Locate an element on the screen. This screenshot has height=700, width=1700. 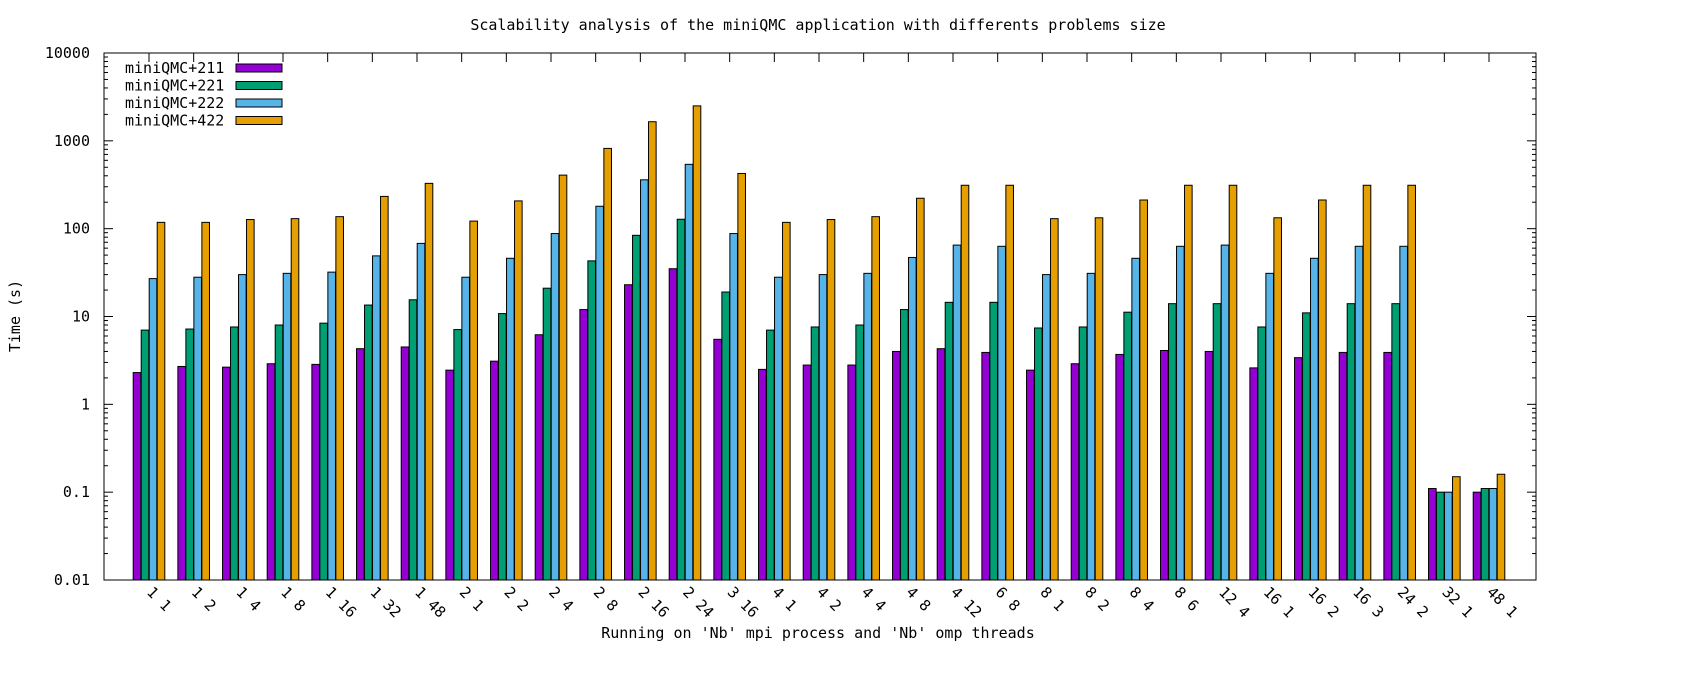
x-tick-label: 8 4 is located at coordinates (1142, 599).